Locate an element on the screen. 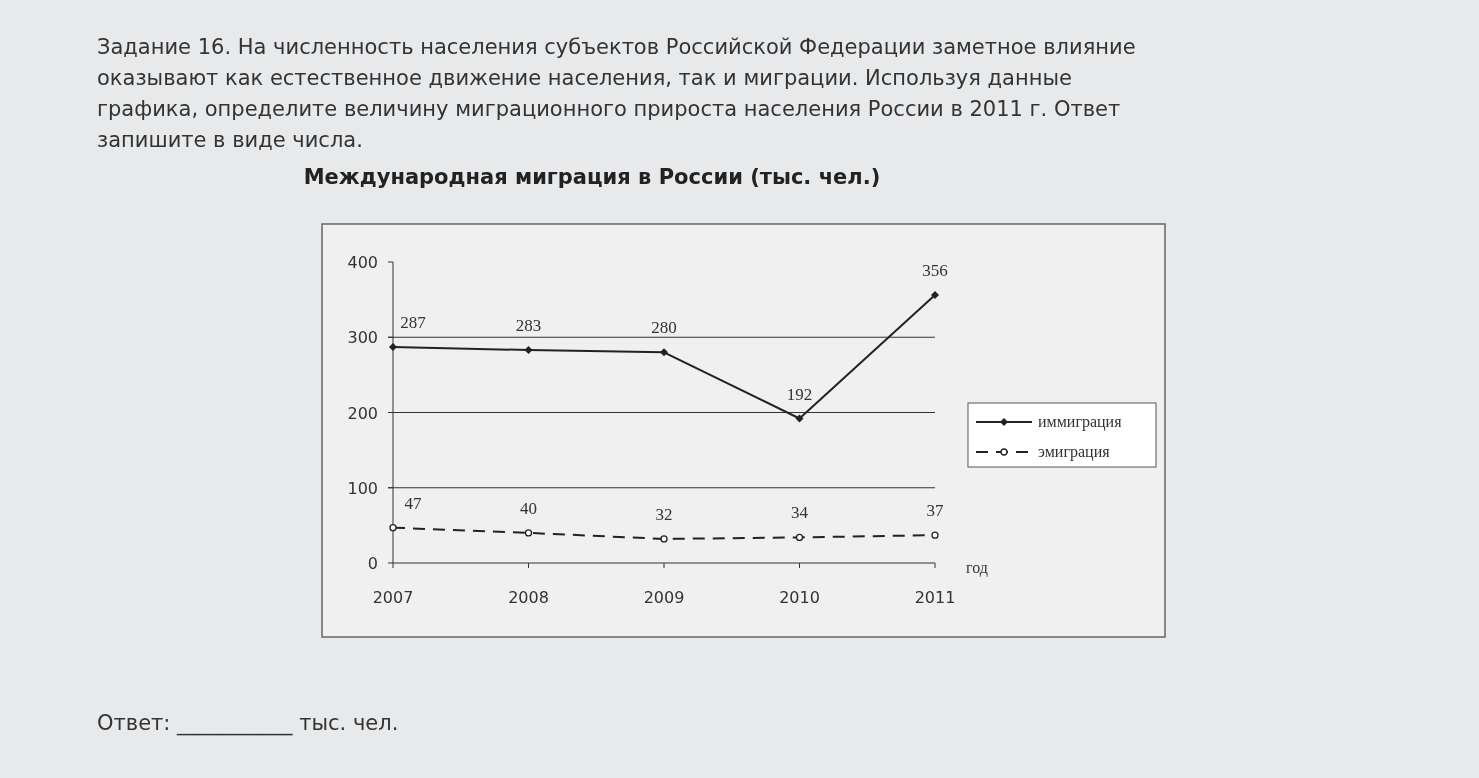 This screenshot has width=1479, height=778. text: запишите в виде числа. is located at coordinates (230, 140).